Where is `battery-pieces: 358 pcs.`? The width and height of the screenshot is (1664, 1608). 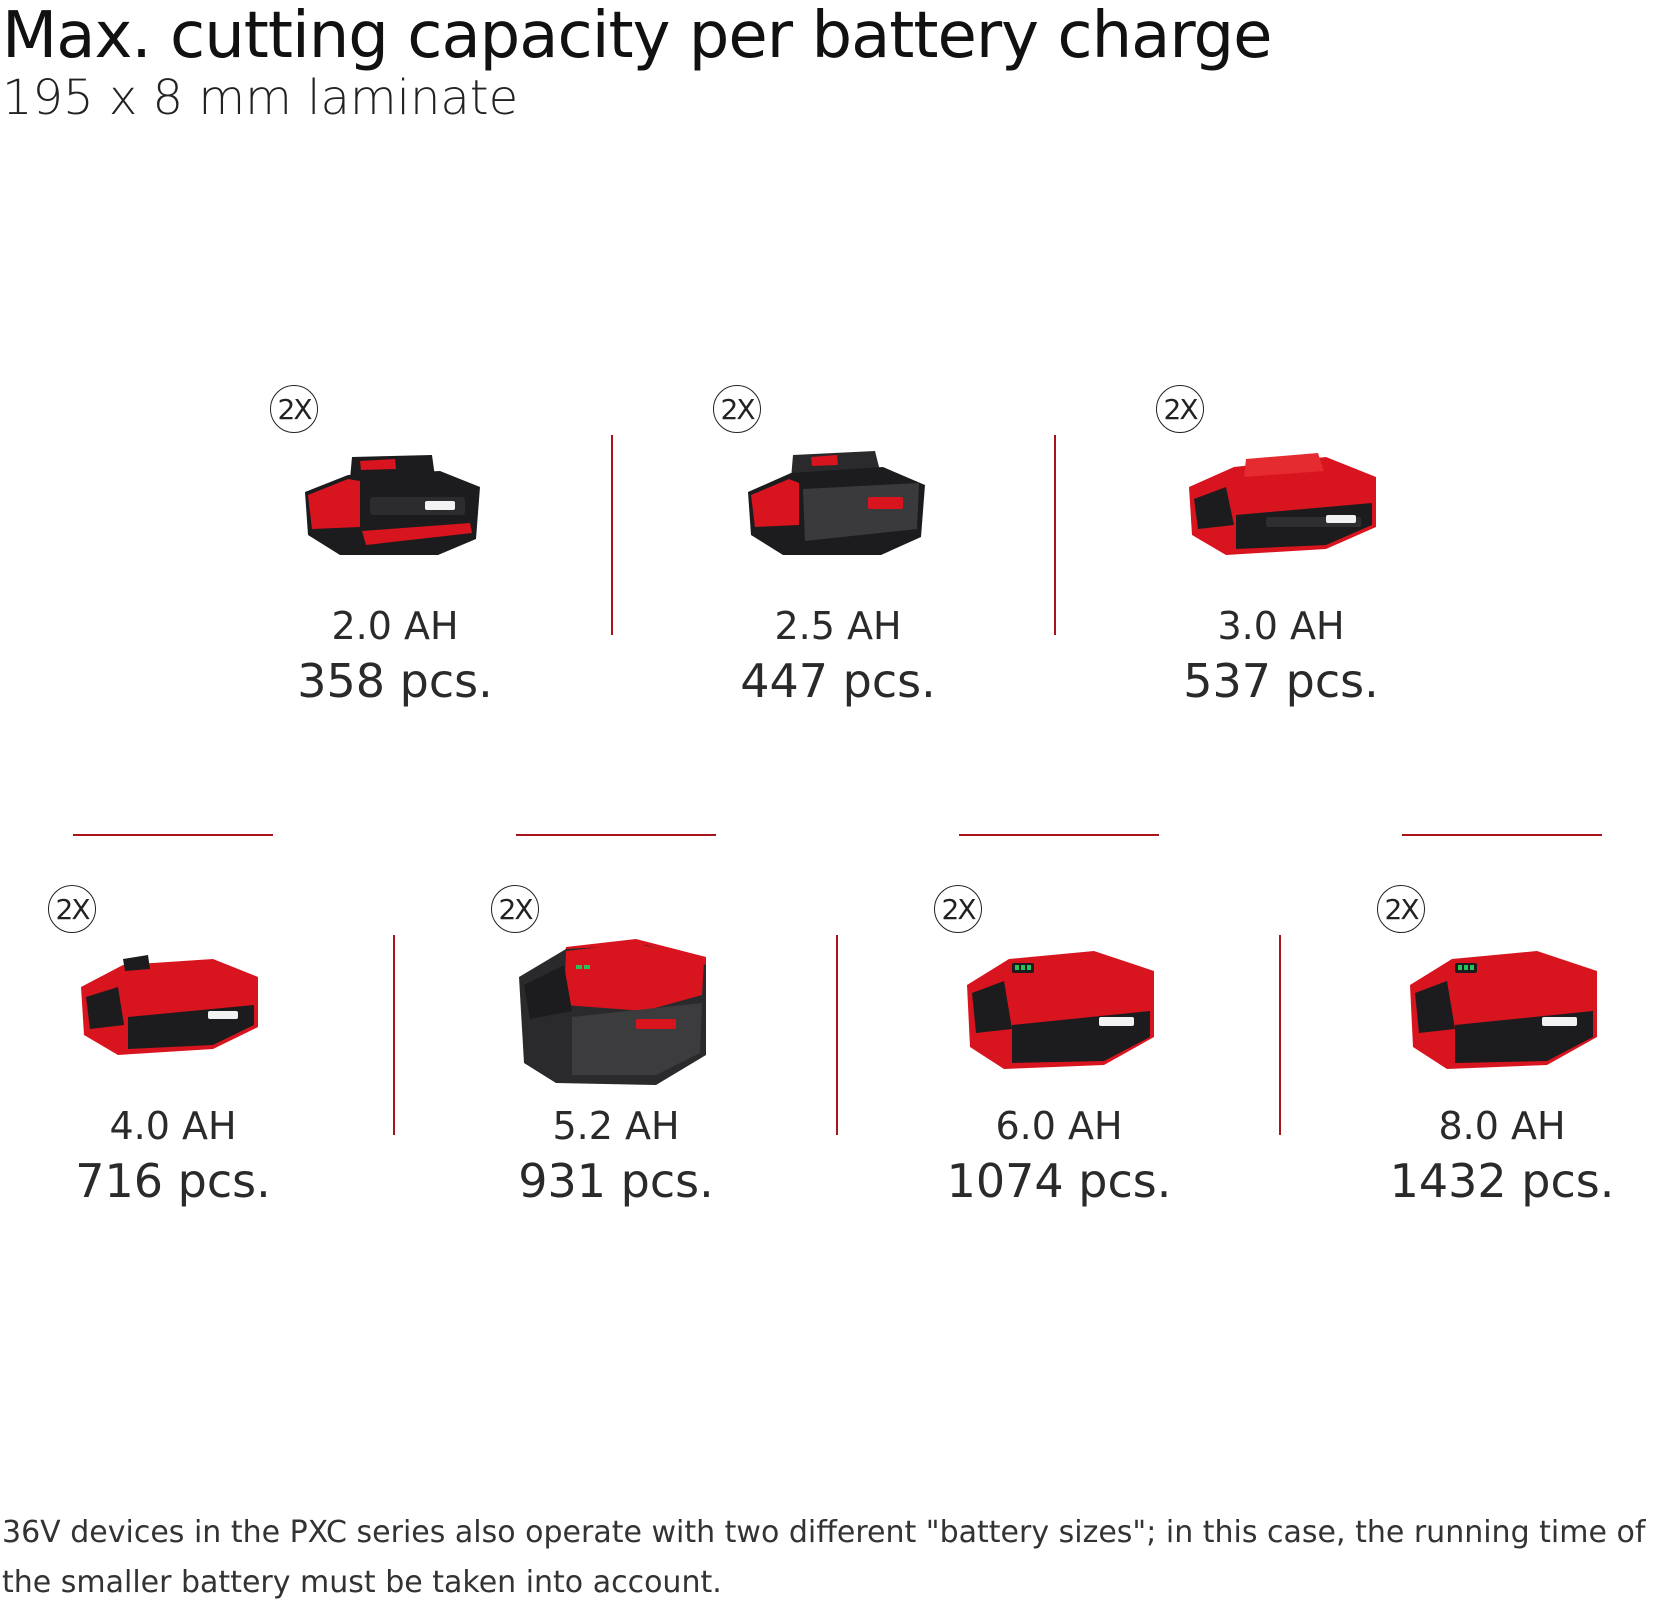 battery-pieces: 358 pcs. is located at coordinates (395, 681).